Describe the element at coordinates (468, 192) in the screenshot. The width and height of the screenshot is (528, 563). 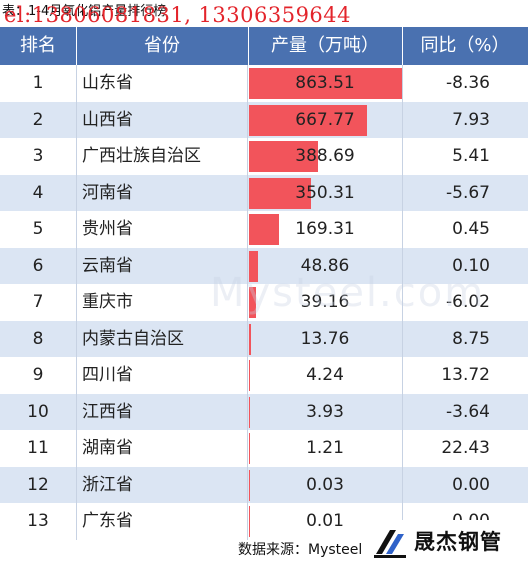
I see `yoy-cell: -5.67` at that location.